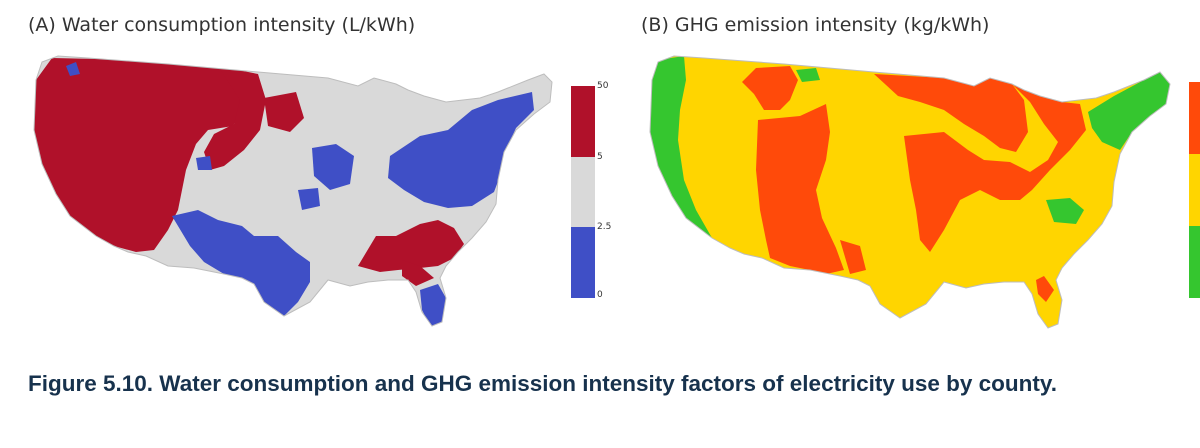  I want to click on legend-tick-label: 5, so click(600, 157).